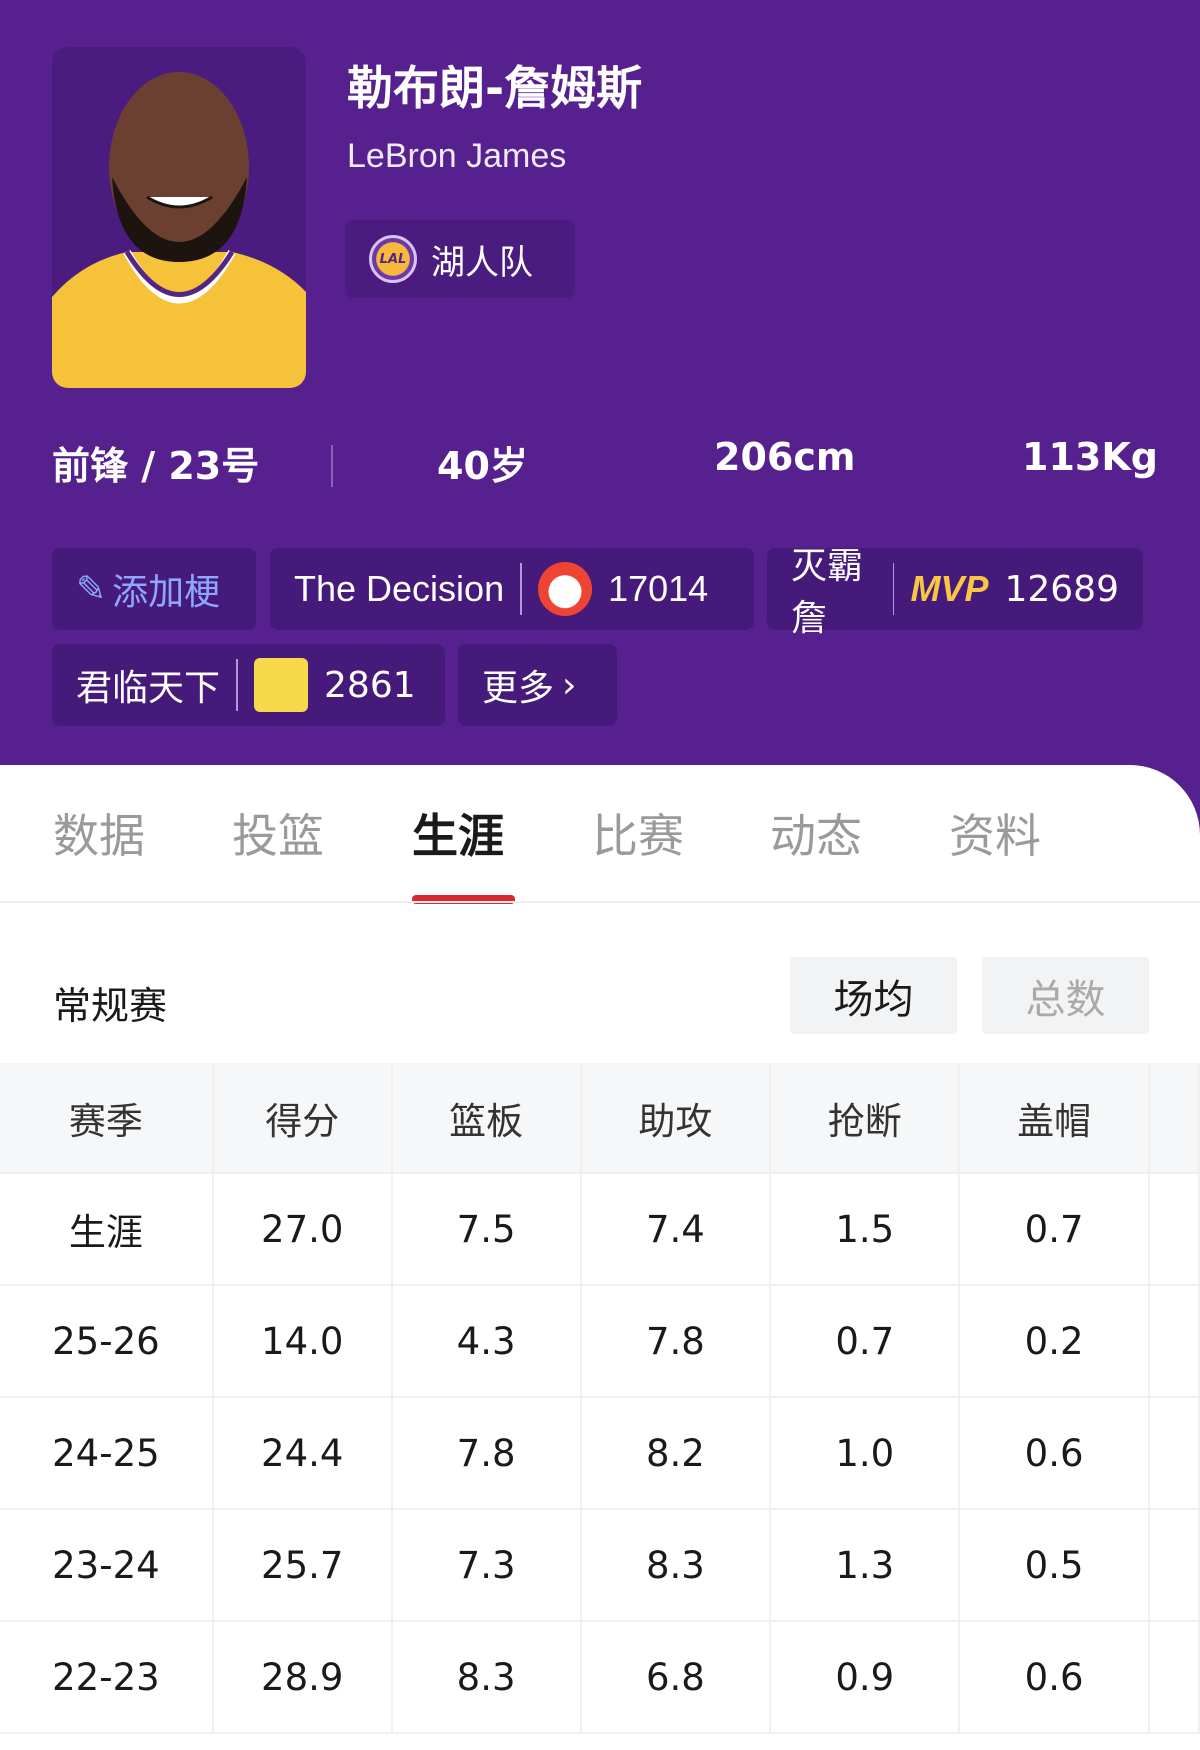 The width and height of the screenshot is (1200, 1750). Describe the element at coordinates (107, 1118) in the screenshot. I see `column-header: 赛季` at that location.